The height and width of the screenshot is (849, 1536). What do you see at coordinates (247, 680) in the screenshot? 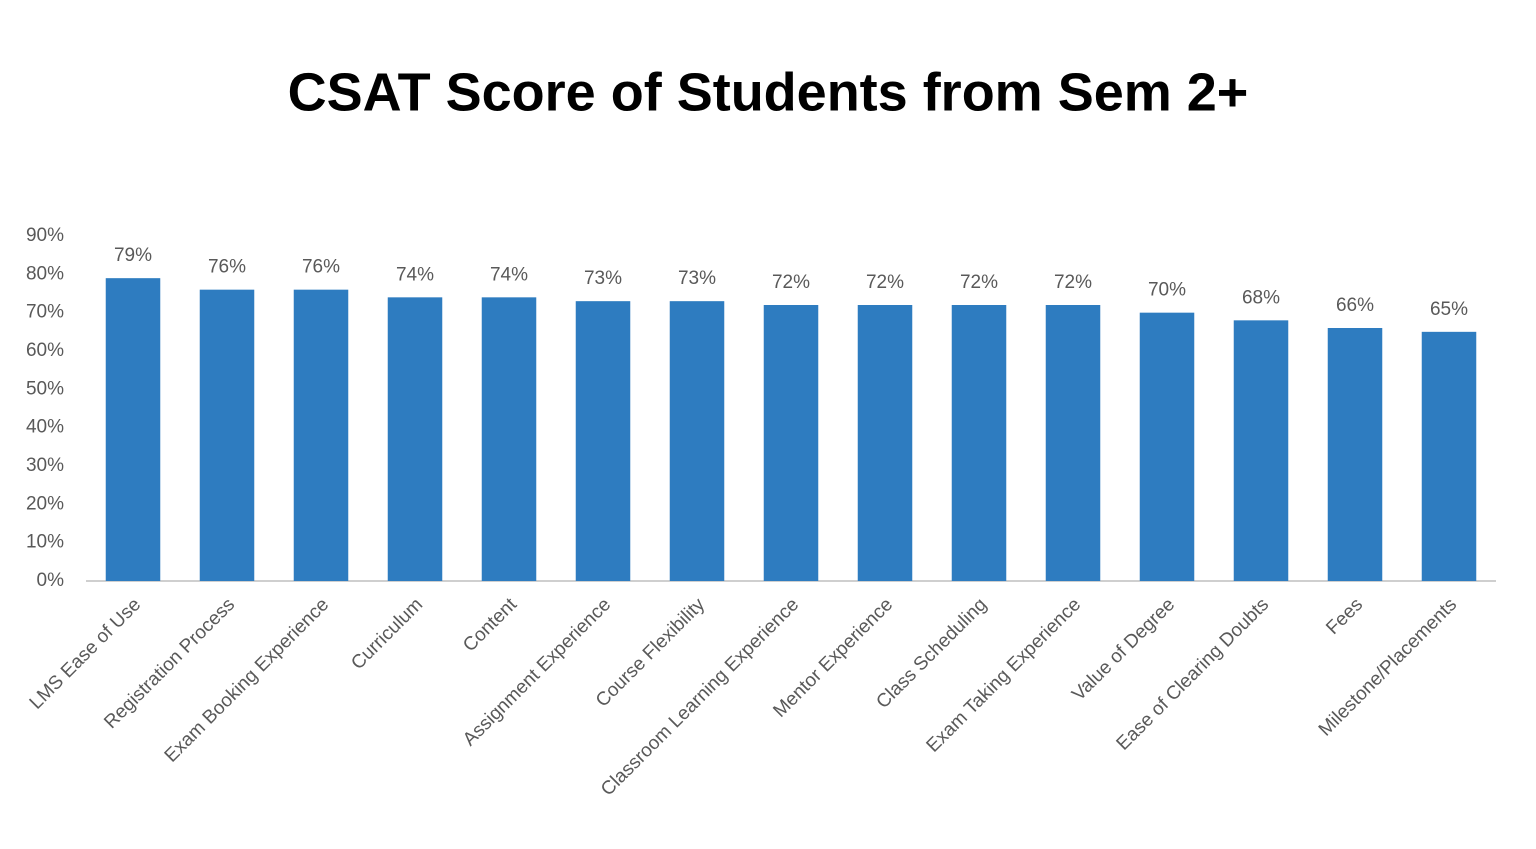
I see `x-tick-label: Exam Booking Experience` at bounding box center [247, 680].